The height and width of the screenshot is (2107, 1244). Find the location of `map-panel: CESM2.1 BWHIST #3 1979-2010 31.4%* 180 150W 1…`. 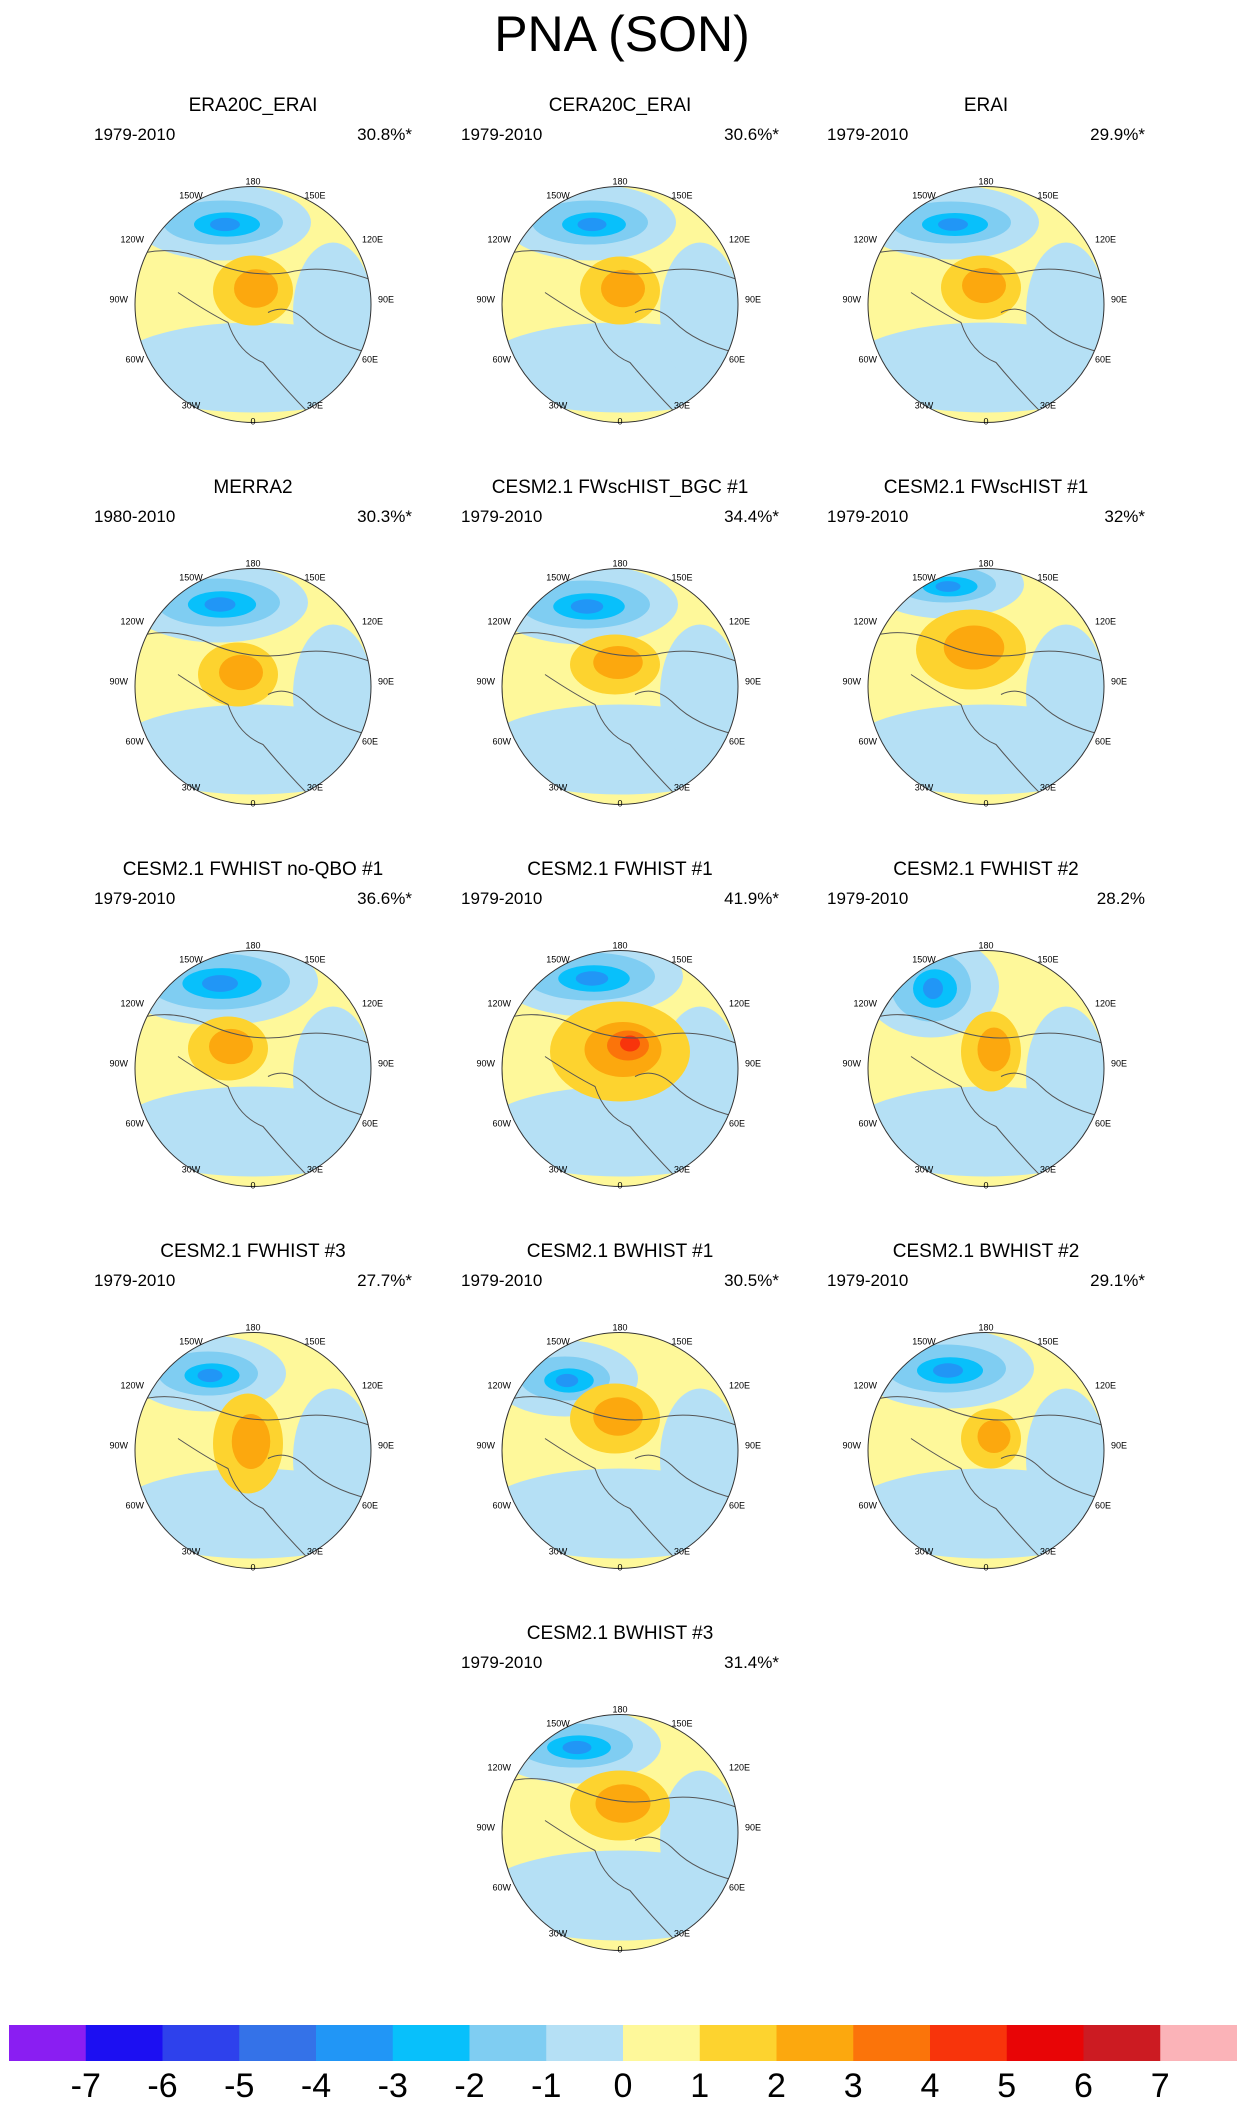

map-panel: CESM2.1 BWHIST #3 1979-2010 31.4%* 180 150W 1… is located at coordinates (620, 1808).